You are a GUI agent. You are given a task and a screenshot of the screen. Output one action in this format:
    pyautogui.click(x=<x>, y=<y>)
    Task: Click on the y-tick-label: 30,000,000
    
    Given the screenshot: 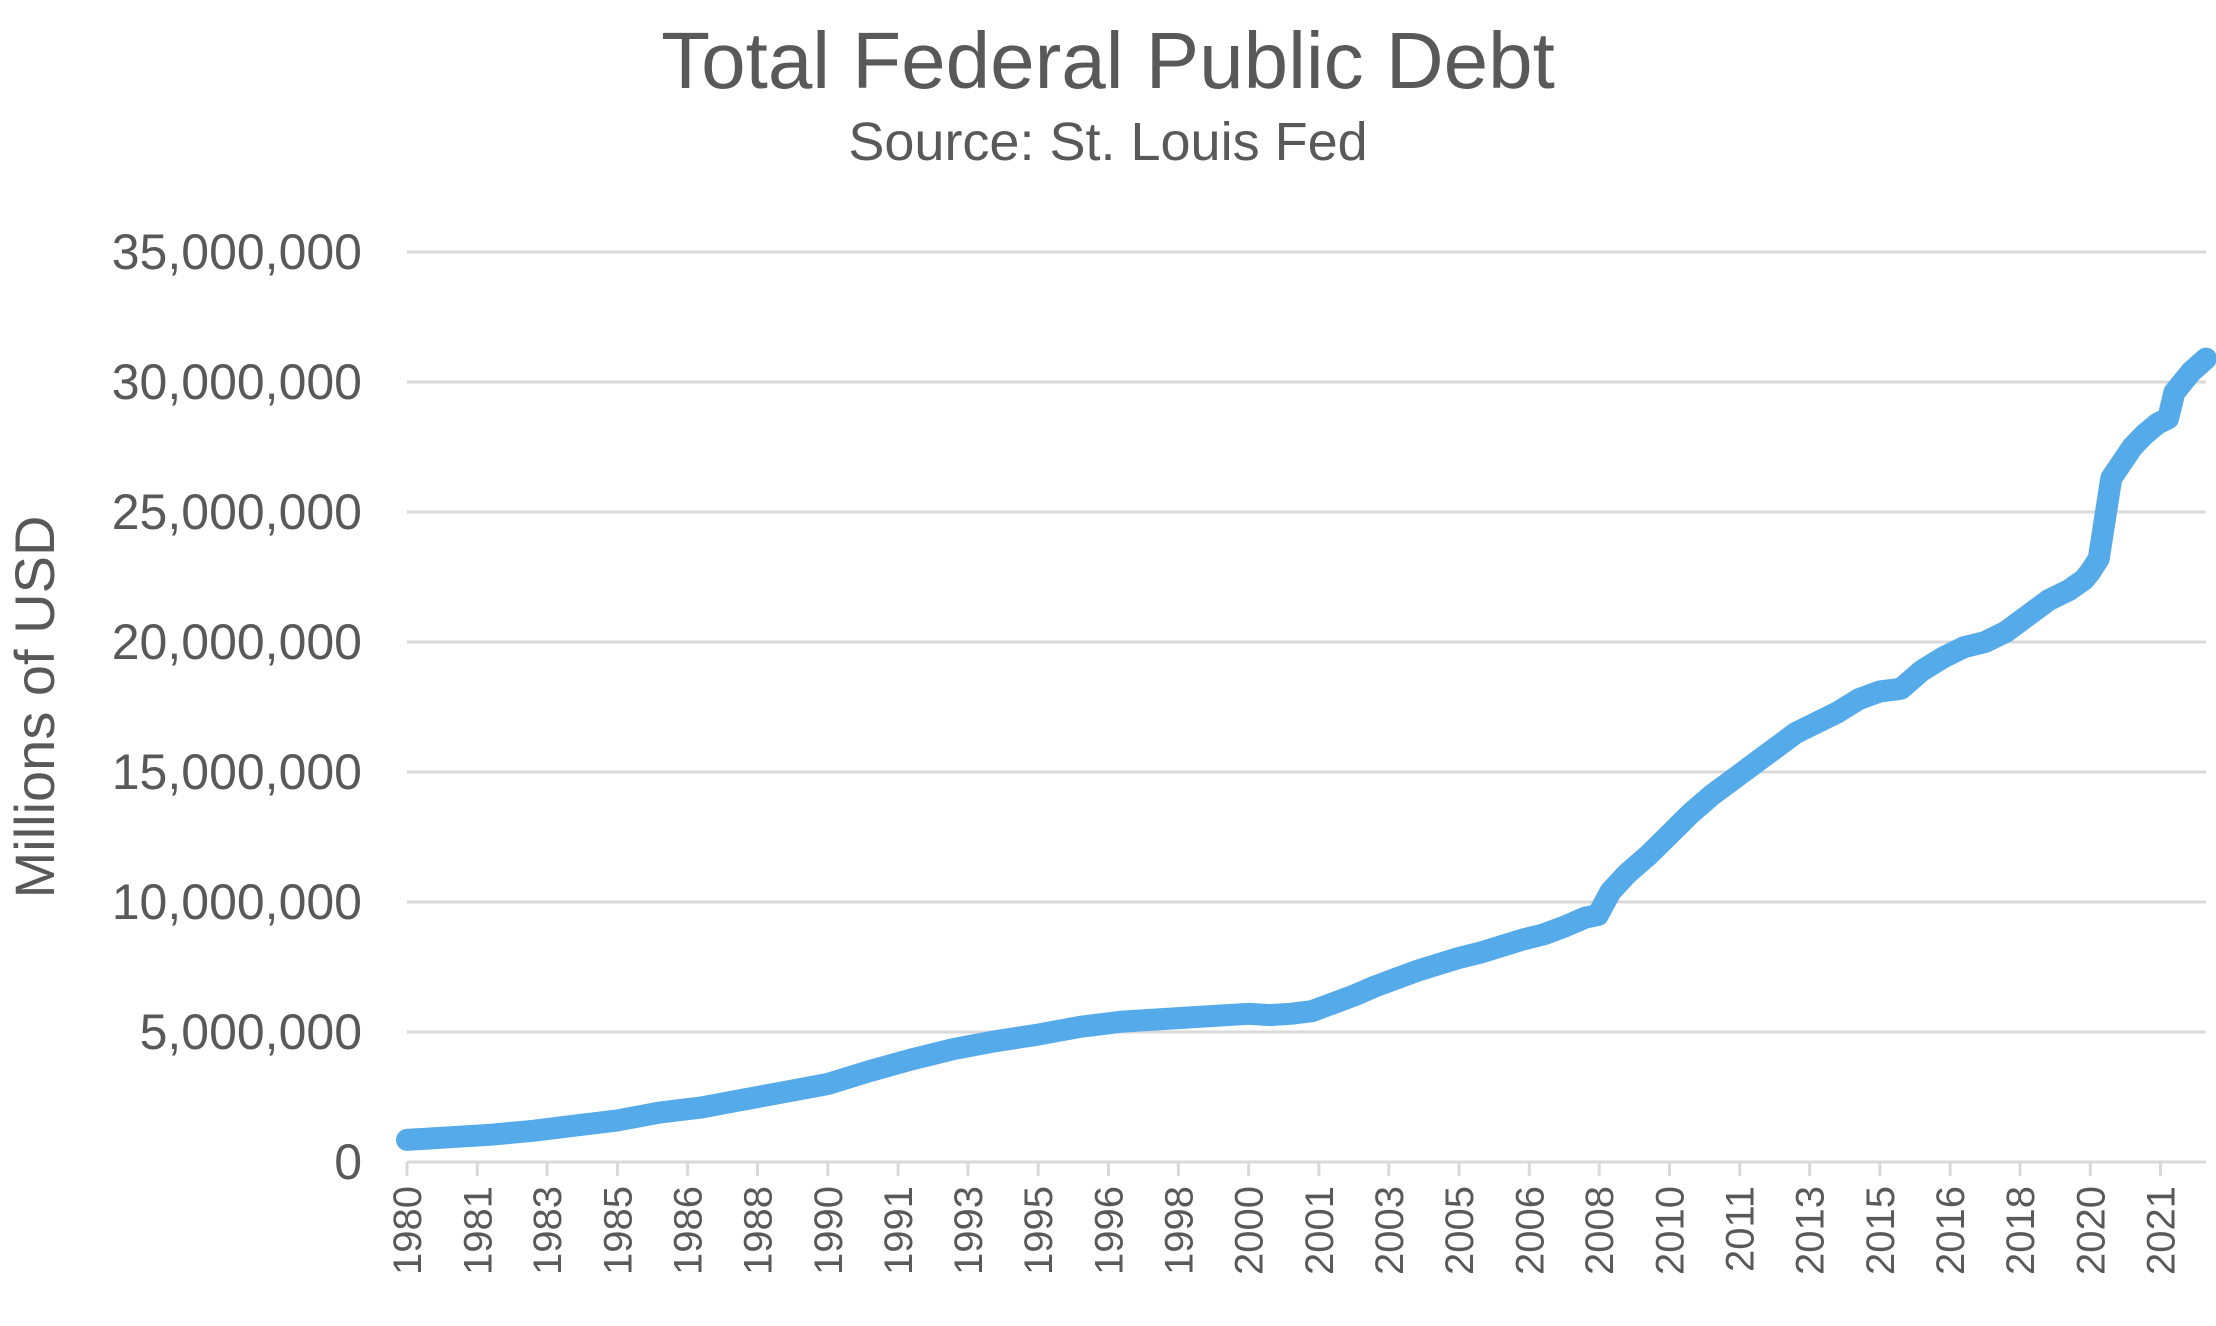 What is the action you would take?
    pyautogui.click(x=237, y=382)
    